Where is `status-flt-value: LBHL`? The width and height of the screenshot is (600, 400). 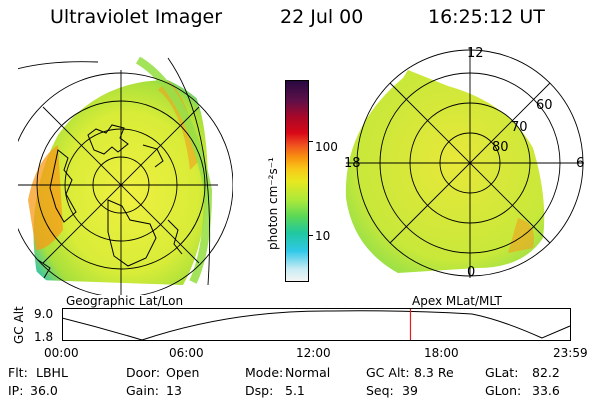 status-flt-value: LBHL is located at coordinates (52, 372).